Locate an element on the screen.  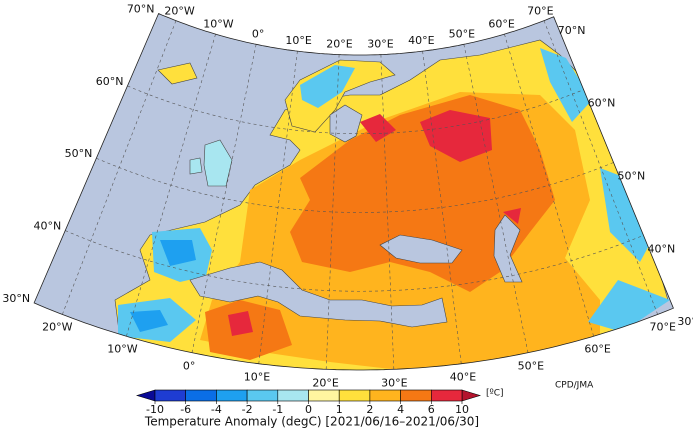
colorbar-unit: [ºC] is located at coordinates (495, 394).